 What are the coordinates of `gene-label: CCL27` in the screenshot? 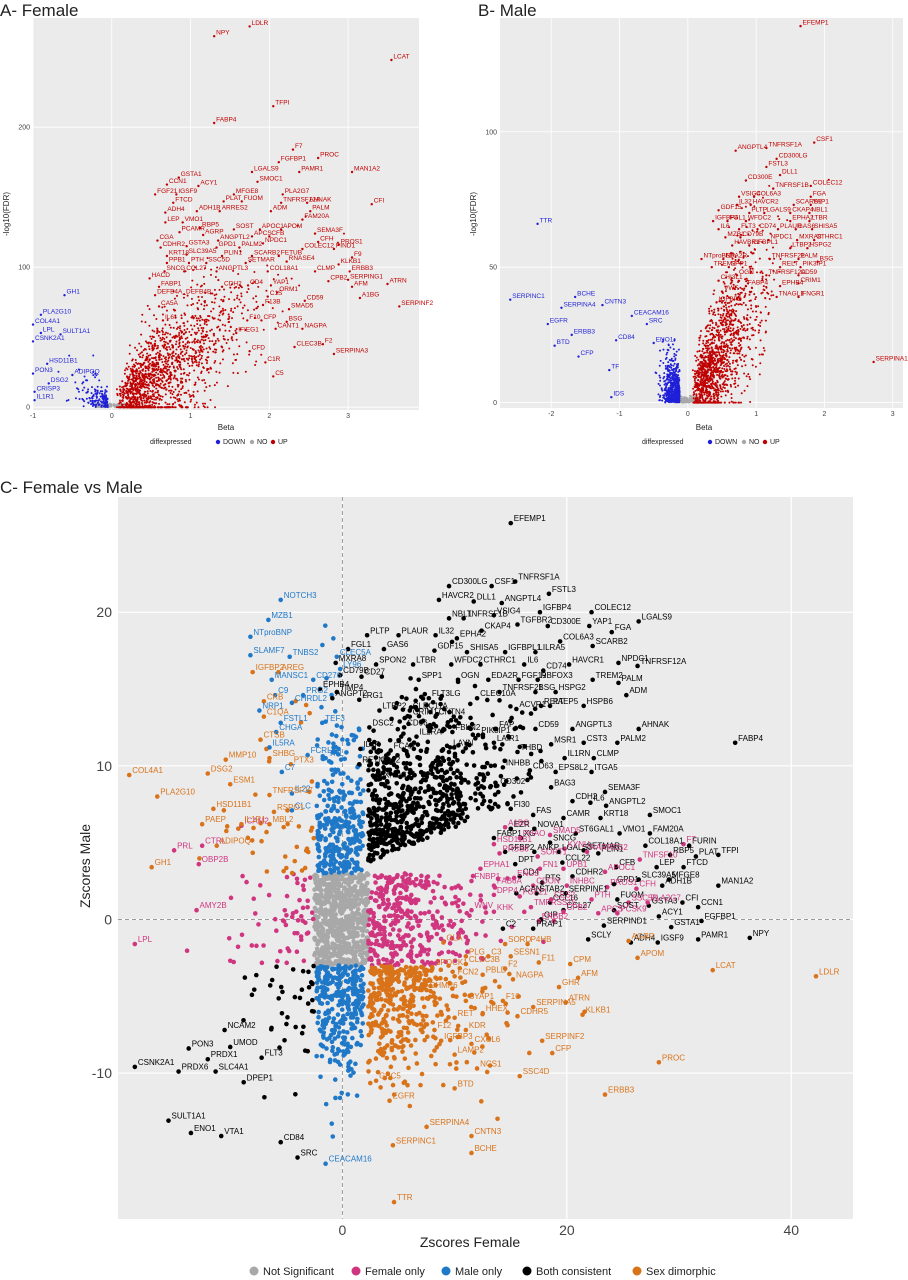 It's located at (196, 268).